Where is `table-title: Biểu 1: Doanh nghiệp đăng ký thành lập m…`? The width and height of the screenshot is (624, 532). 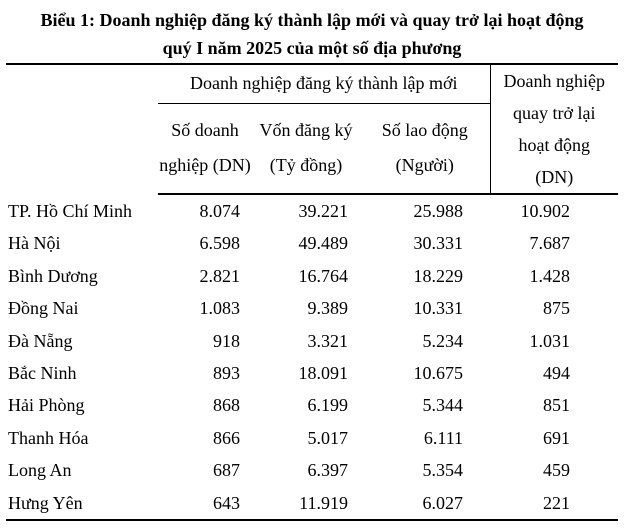 table-title: Biểu 1: Doanh nghiệp đăng ký thành lập m… is located at coordinates (312, 31).